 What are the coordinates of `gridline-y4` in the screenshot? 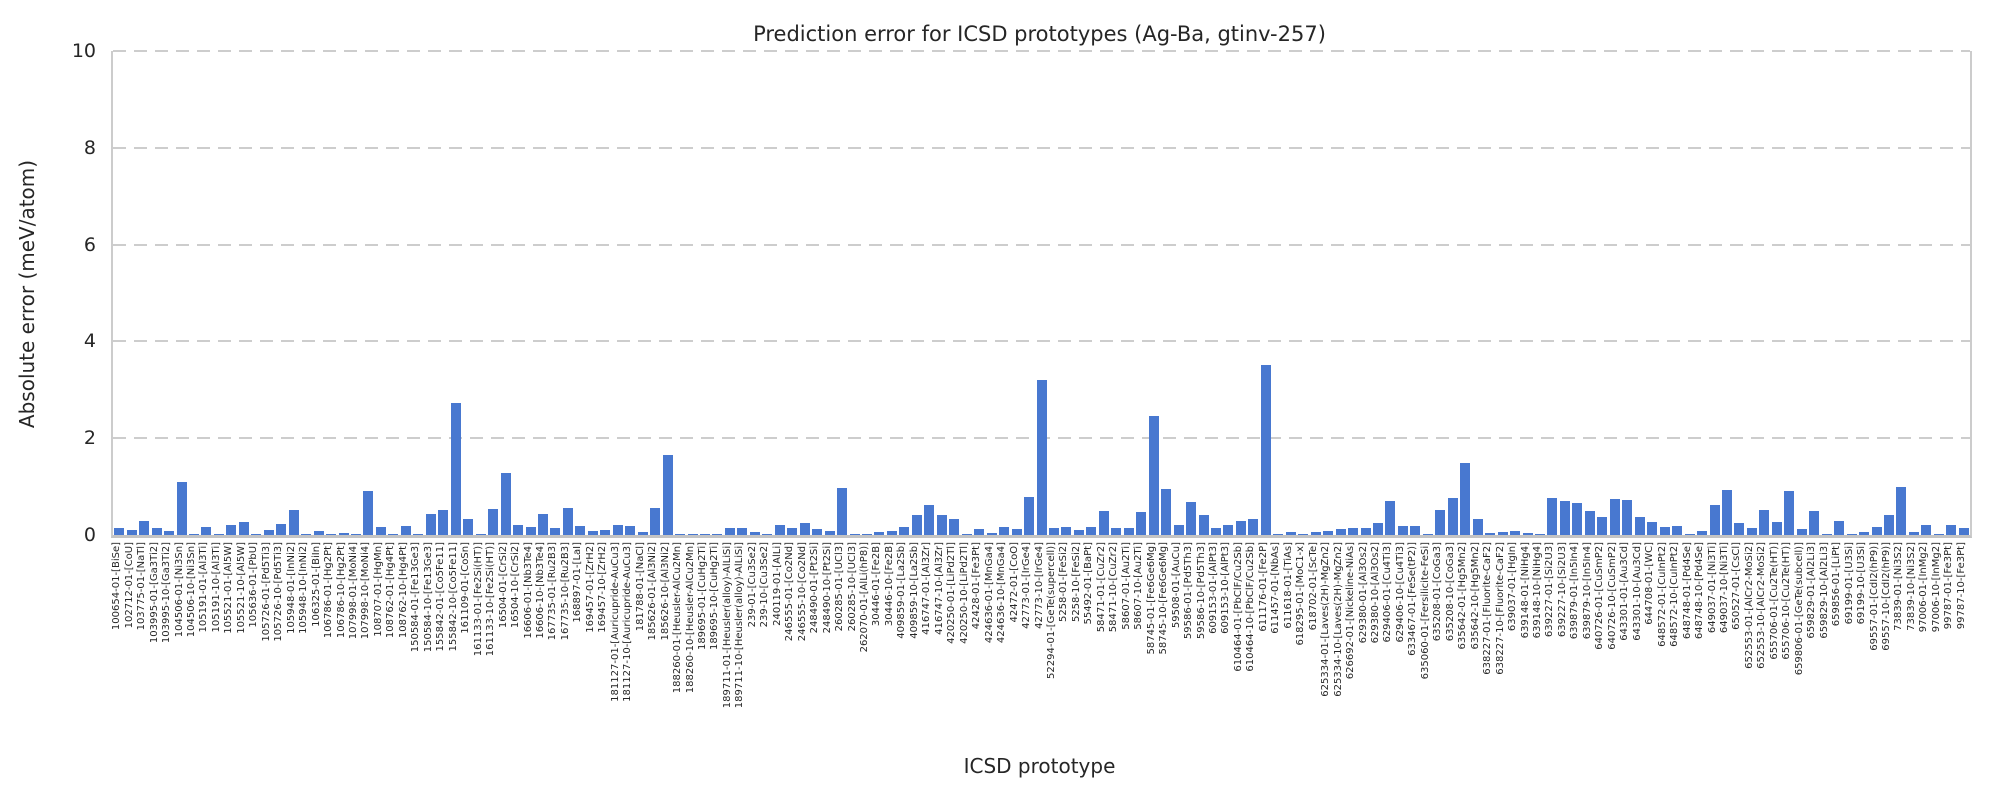 It's located at (1041, 341).